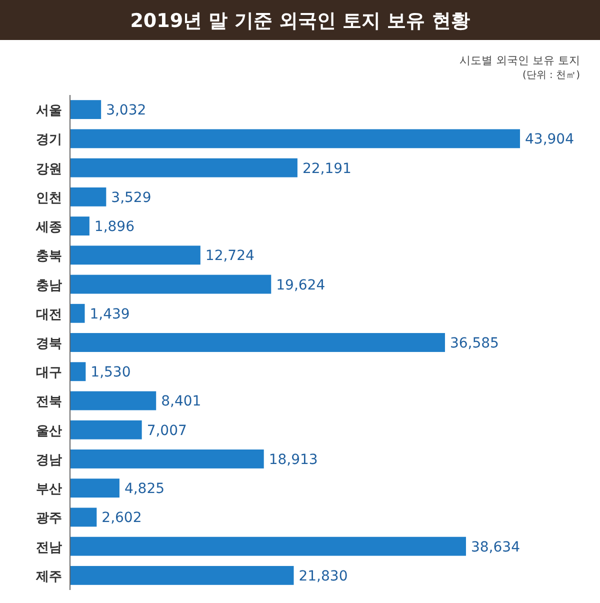 This screenshot has width=600, height=603. What do you see at coordinates (520, 60) in the screenshot?
I see `text: 시도별 외국인 보유 토지` at bounding box center [520, 60].